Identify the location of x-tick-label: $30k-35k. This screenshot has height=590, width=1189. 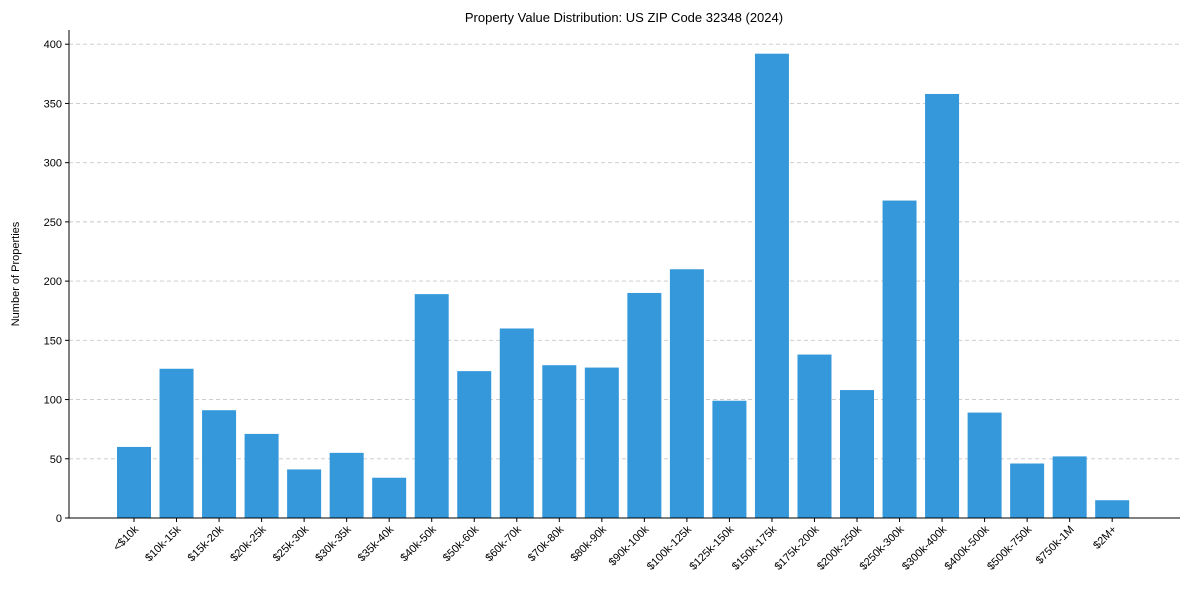
(333, 543).